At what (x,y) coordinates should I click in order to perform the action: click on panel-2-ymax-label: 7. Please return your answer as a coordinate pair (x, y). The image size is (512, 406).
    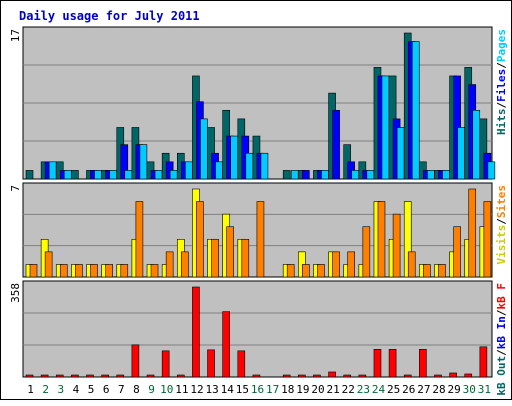
    Looking at the image, I should click on (15, 188).